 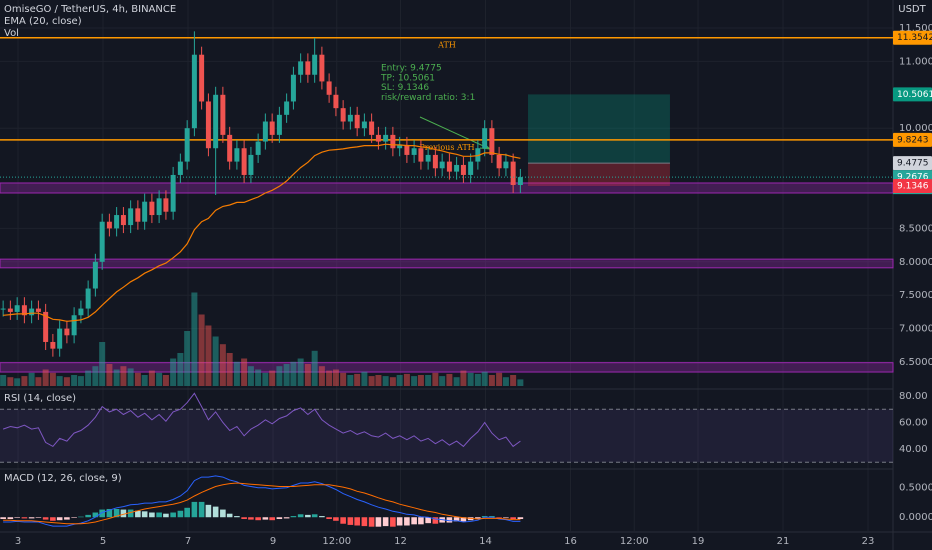 I want to click on macd-tick-label: 0.0000, so click(x=915, y=517).